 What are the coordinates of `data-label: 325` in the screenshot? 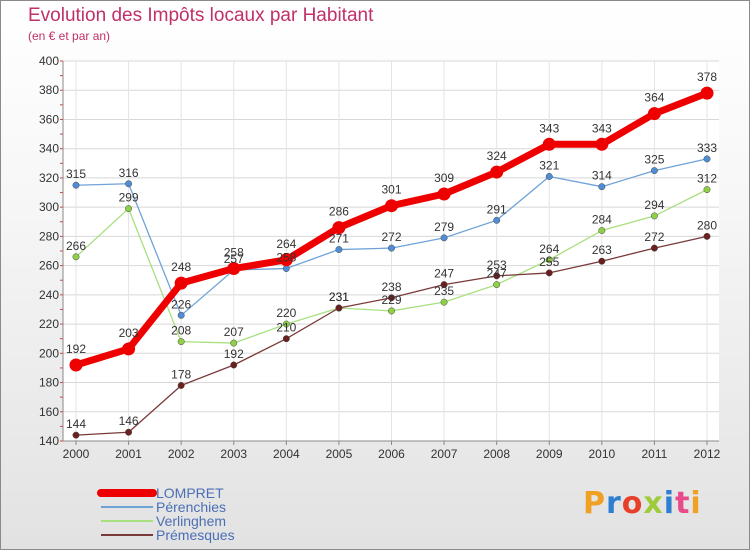 It's located at (654, 160).